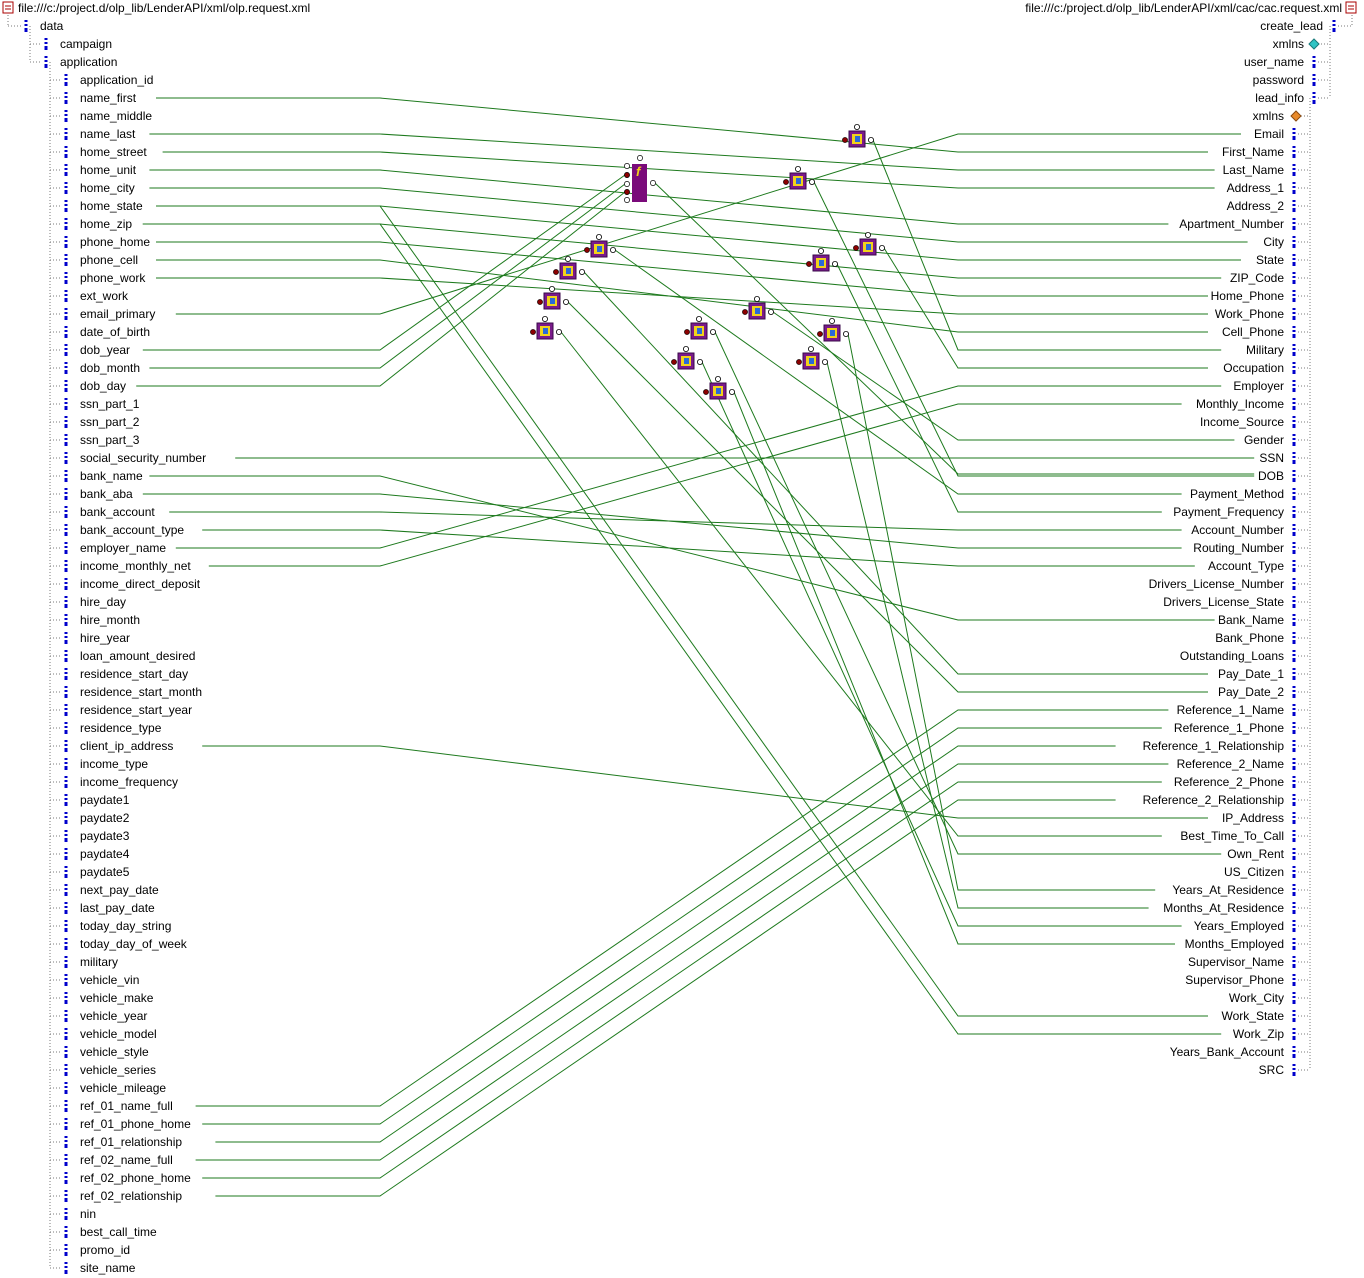 The image size is (1364, 1278). I want to click on source-field-vehicle-vin: vehicle_vin, so click(110, 980).